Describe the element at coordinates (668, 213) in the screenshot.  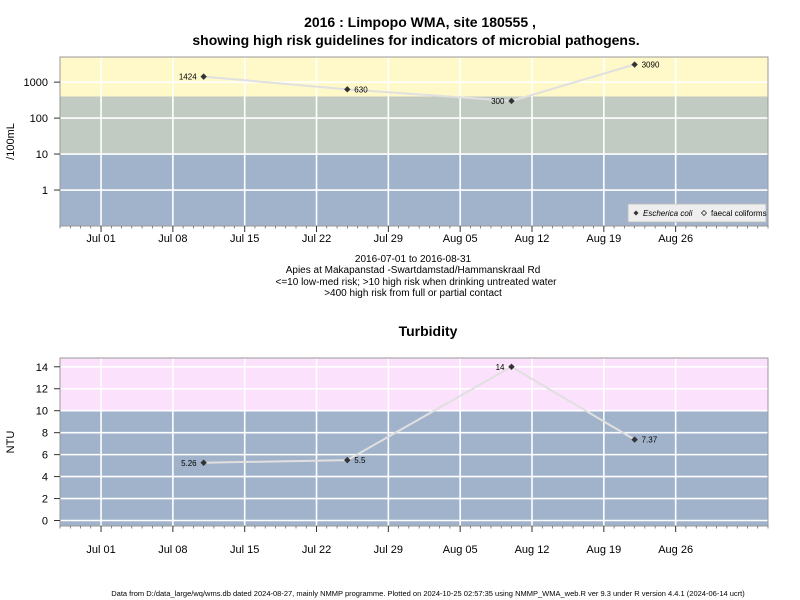
I see `legend-entry-ecoli: Escherica coli` at that location.